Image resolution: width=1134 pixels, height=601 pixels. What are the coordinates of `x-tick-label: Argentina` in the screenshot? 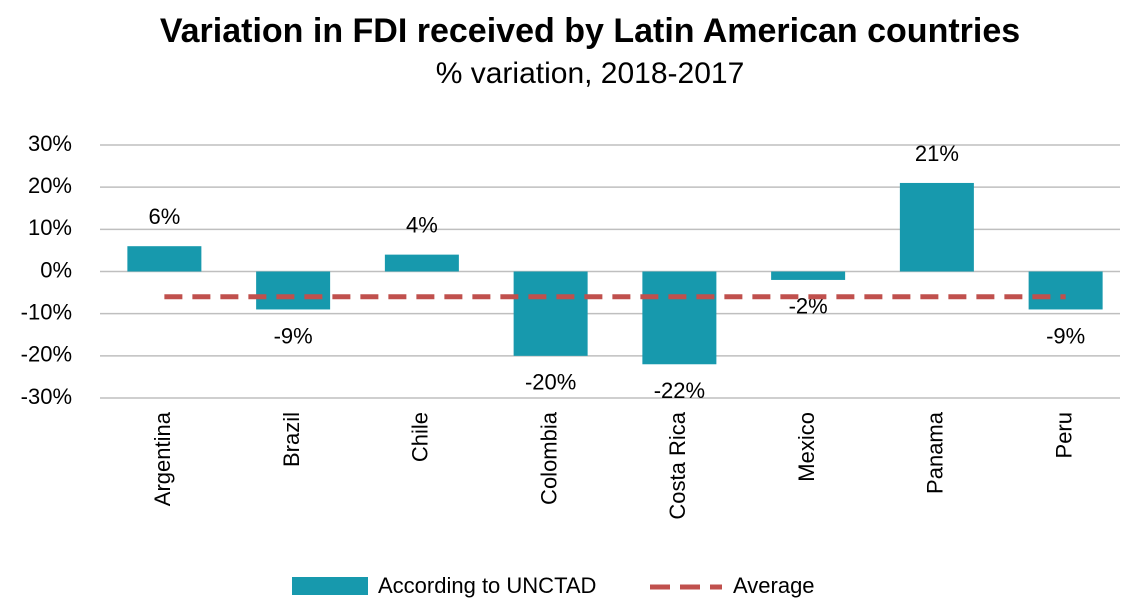 It's located at (162, 458).